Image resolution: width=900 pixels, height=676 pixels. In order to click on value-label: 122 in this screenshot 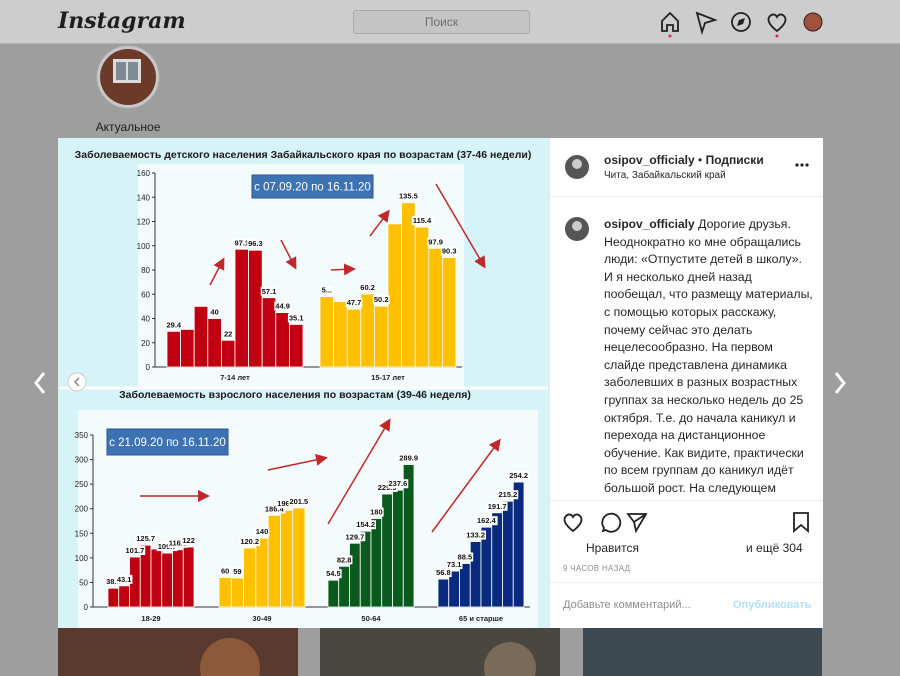, I will do `click(188, 540)`.